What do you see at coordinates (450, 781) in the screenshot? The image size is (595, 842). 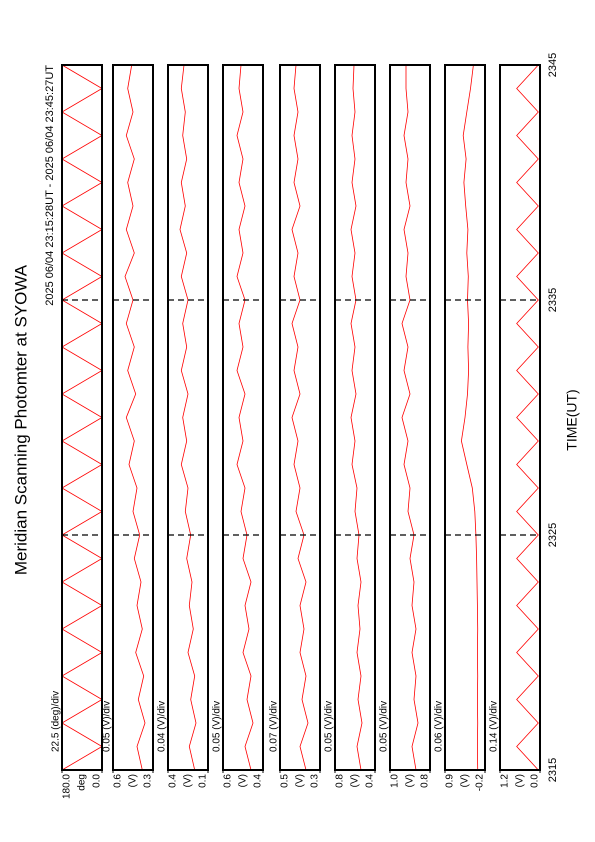 I see `y-tick-label: 0.9` at bounding box center [450, 781].